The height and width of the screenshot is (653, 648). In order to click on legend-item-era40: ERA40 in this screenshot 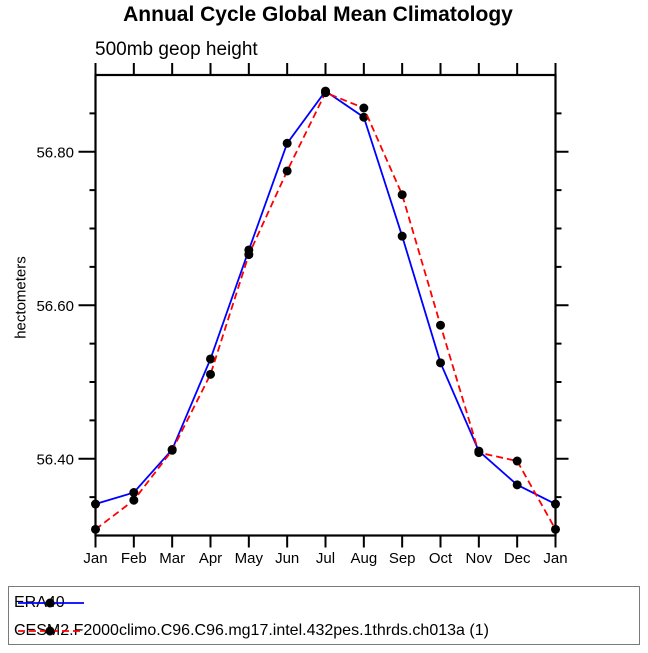, I will do `click(49, 602)`.